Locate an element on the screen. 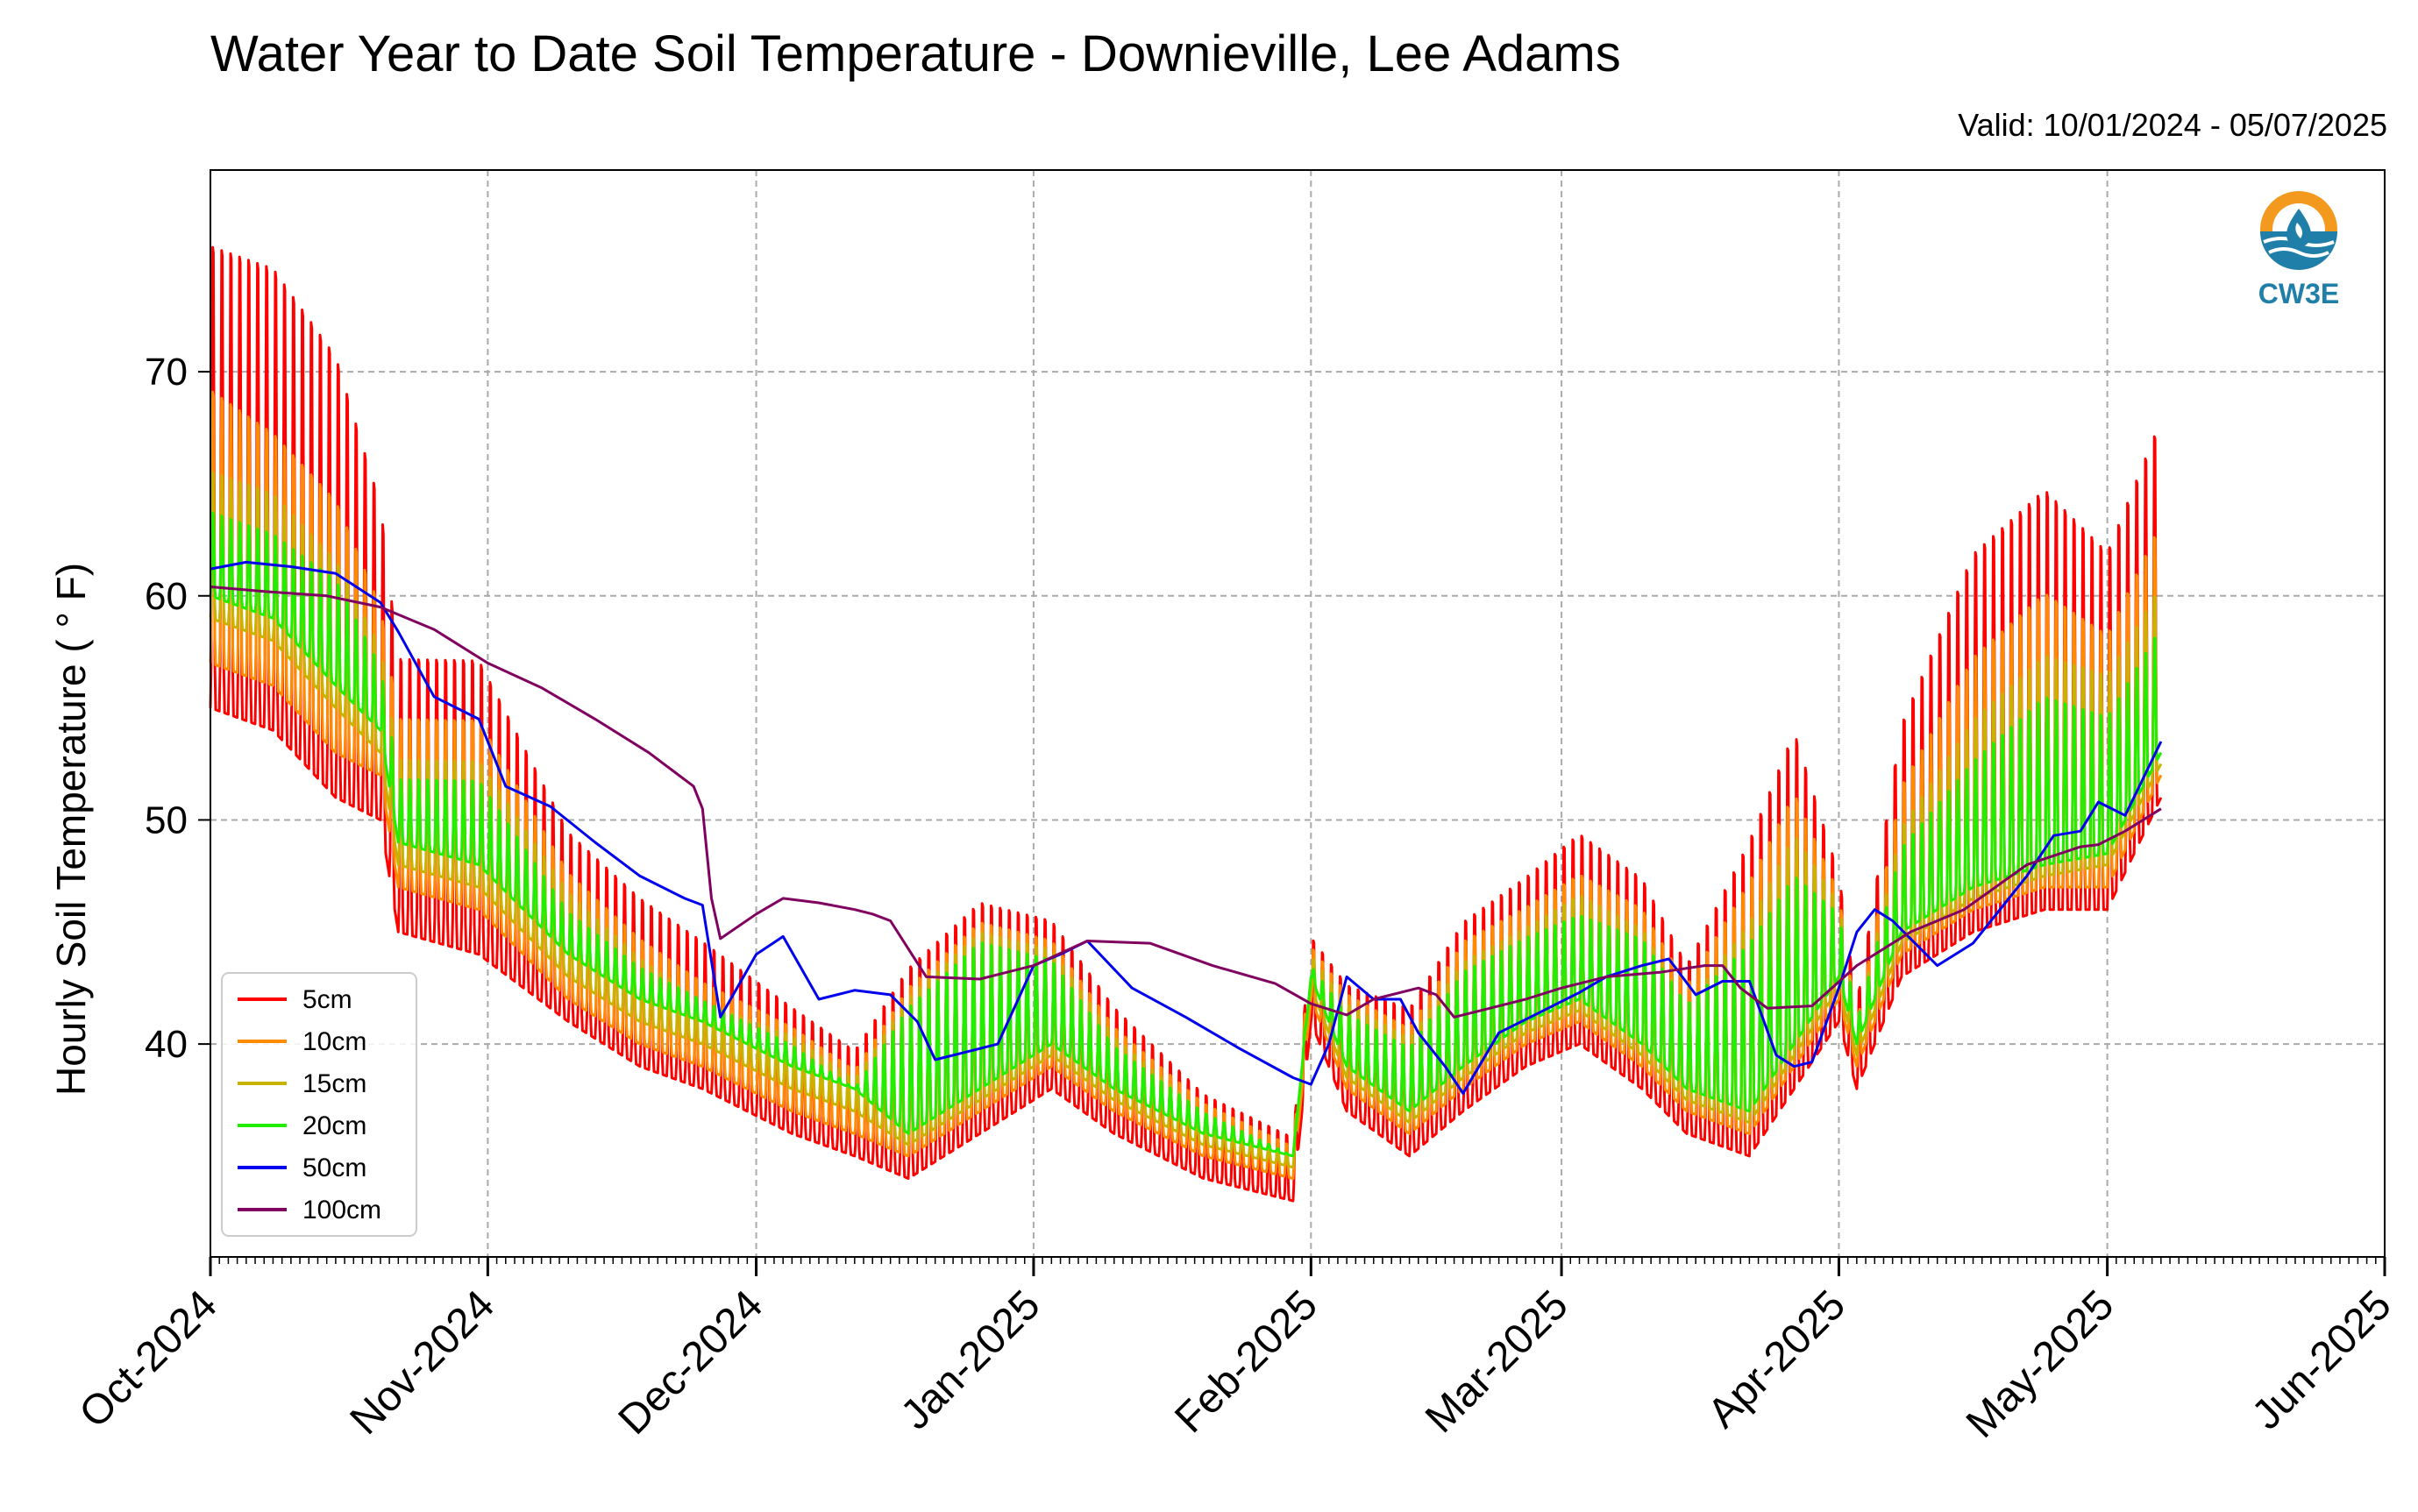  y-axis-label: Hourly Soil Temperature ( ° F) is located at coordinates (71, 829).